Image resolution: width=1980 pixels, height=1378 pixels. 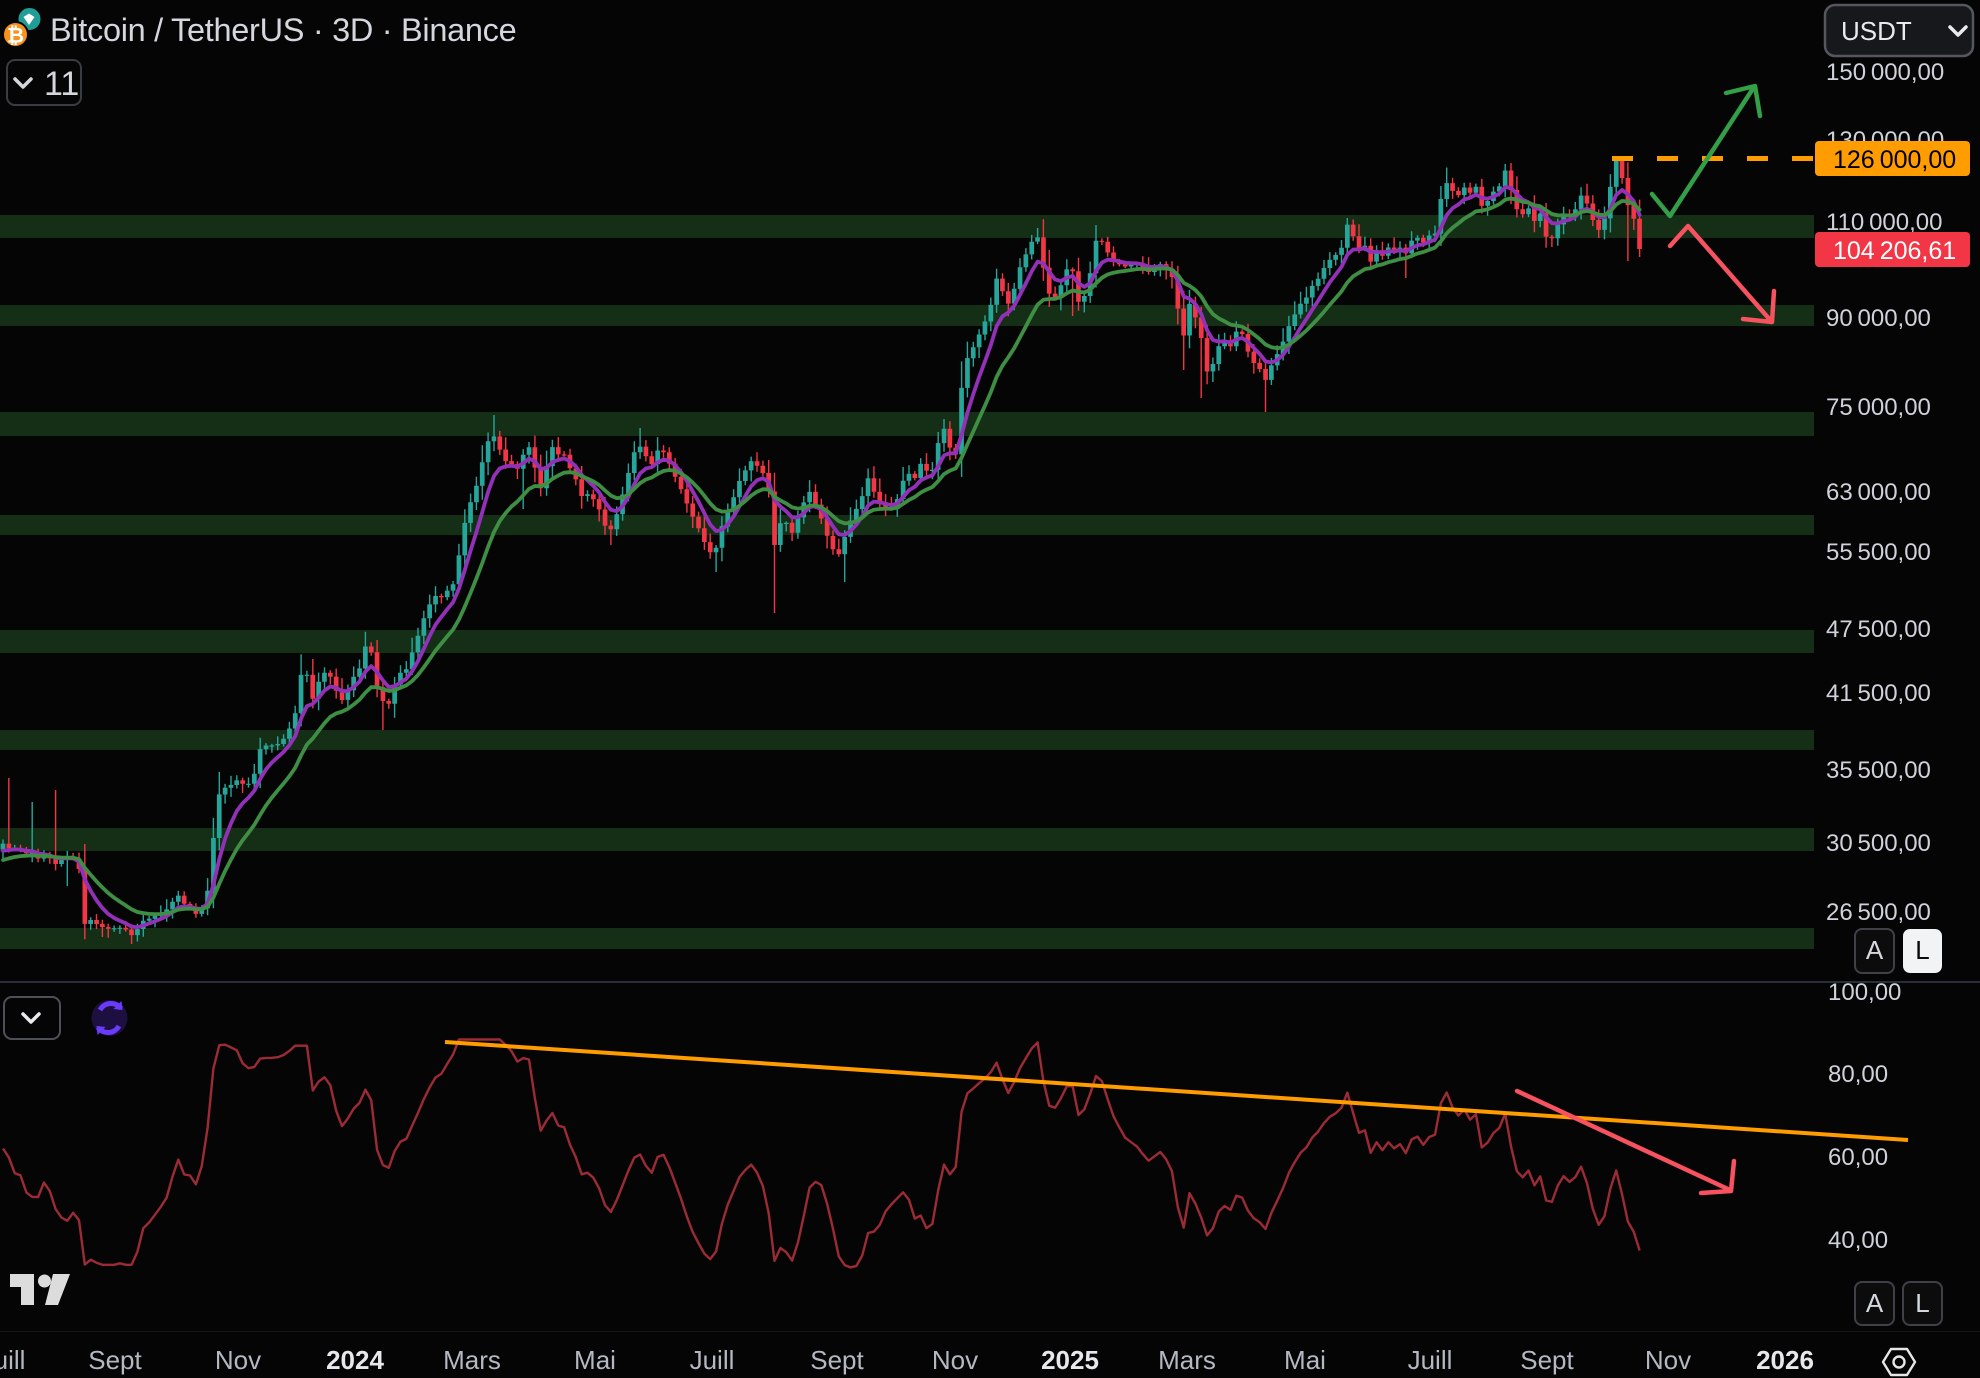 I want to click on svg-text: 104 206,61, so click(x=1894, y=251).